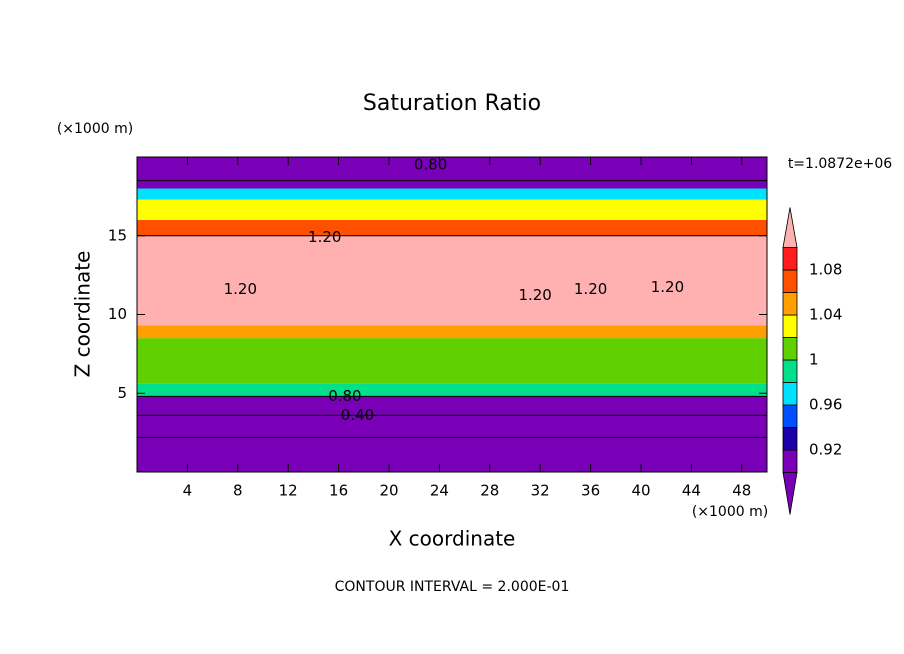 Image resolution: width=904 pixels, height=654 pixels. Describe the element at coordinates (238, 491) in the screenshot. I see `x-tick-label: 8` at that location.